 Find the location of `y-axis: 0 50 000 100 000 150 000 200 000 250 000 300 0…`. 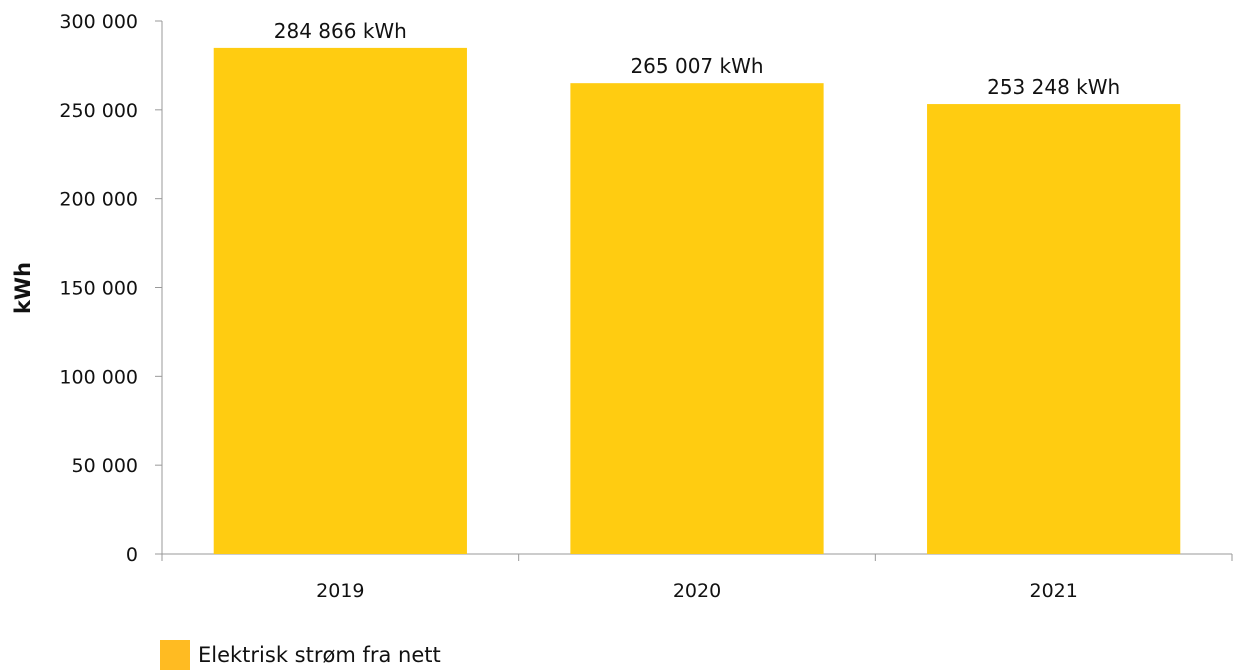

y-axis: 0 50 000 100 000 150 000 200 000 250 000 300 0… is located at coordinates (111, 288).